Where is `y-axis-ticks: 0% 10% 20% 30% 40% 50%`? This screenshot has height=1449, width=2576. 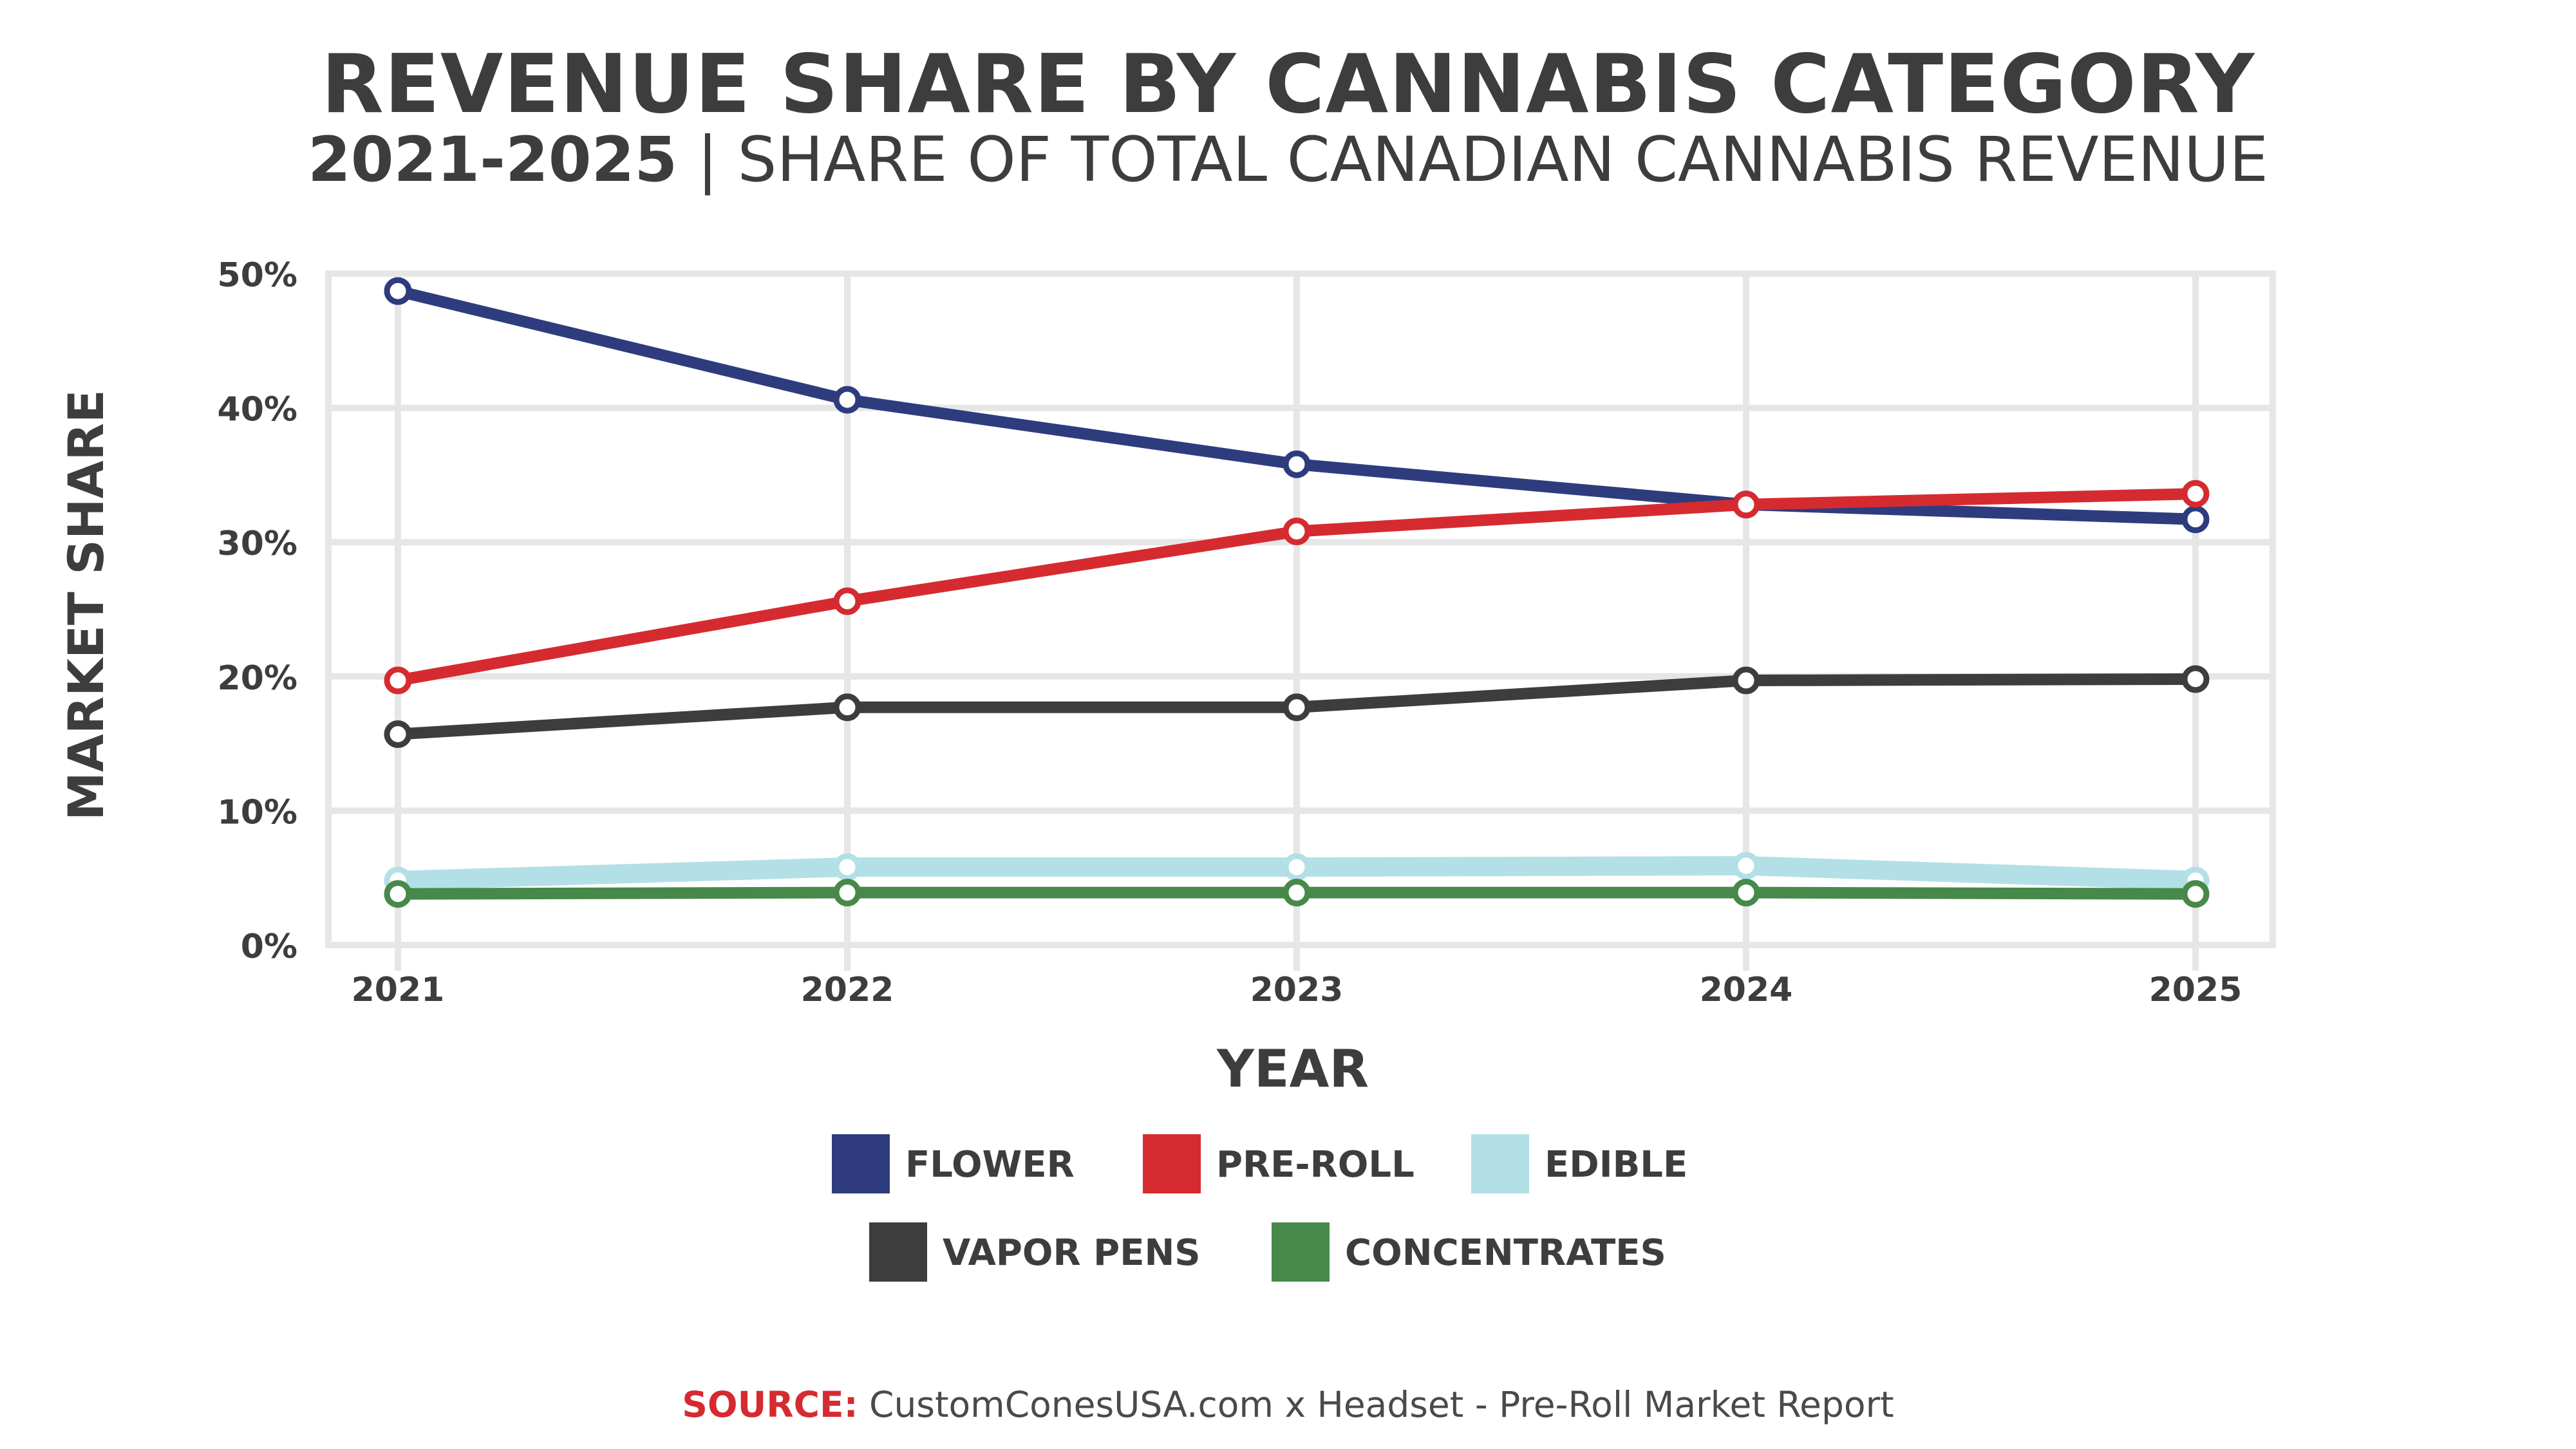
y-axis-ticks: 0% 10% 20% 30% 40% 50% is located at coordinates (257, 611).